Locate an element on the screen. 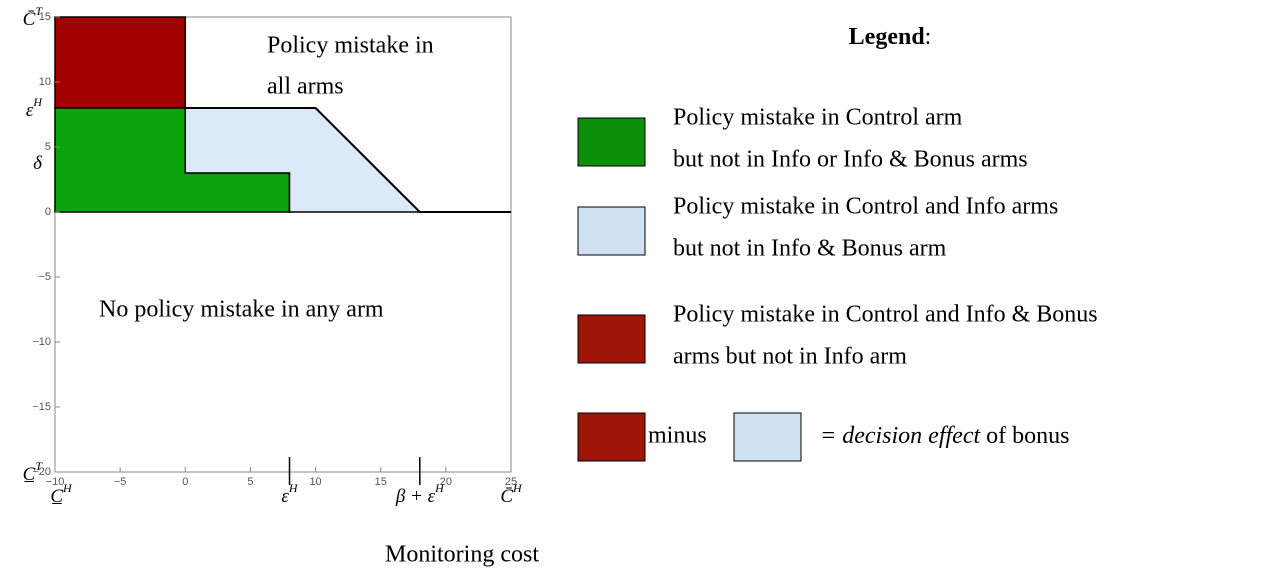  symbol-label: C̄T is located at coordinates (33, 17).